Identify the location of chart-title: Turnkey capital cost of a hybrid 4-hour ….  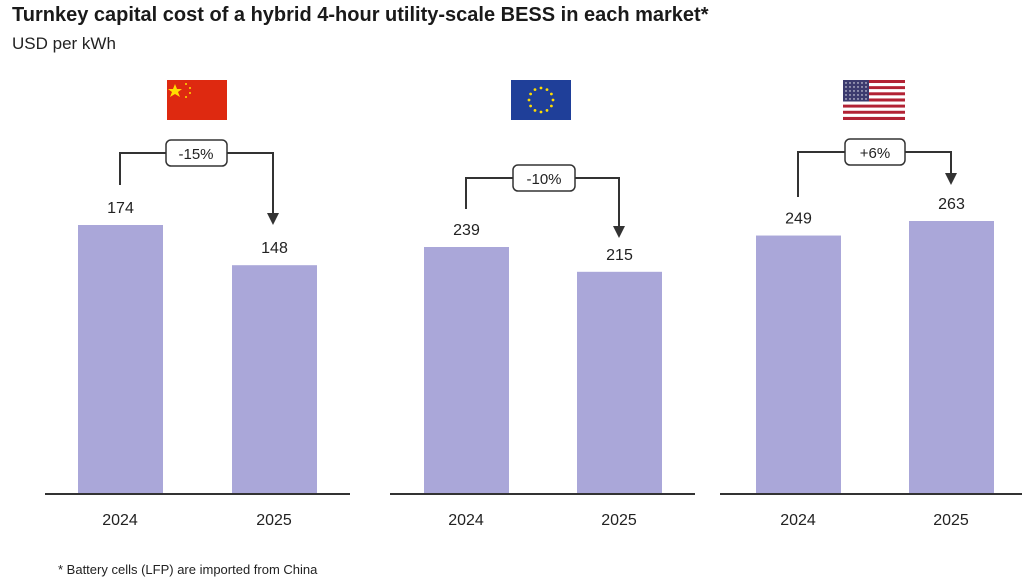
(360, 15).